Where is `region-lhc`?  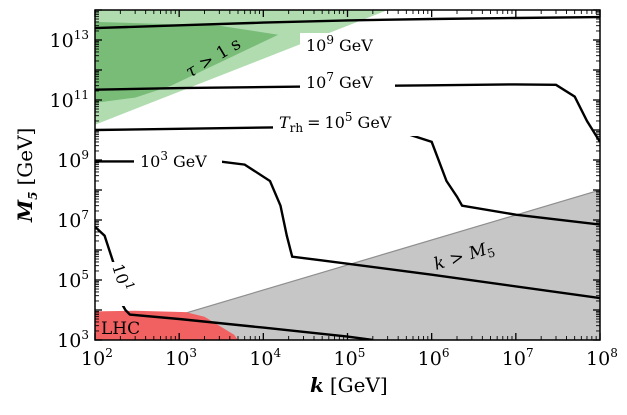 region-lhc is located at coordinates (166, 325).